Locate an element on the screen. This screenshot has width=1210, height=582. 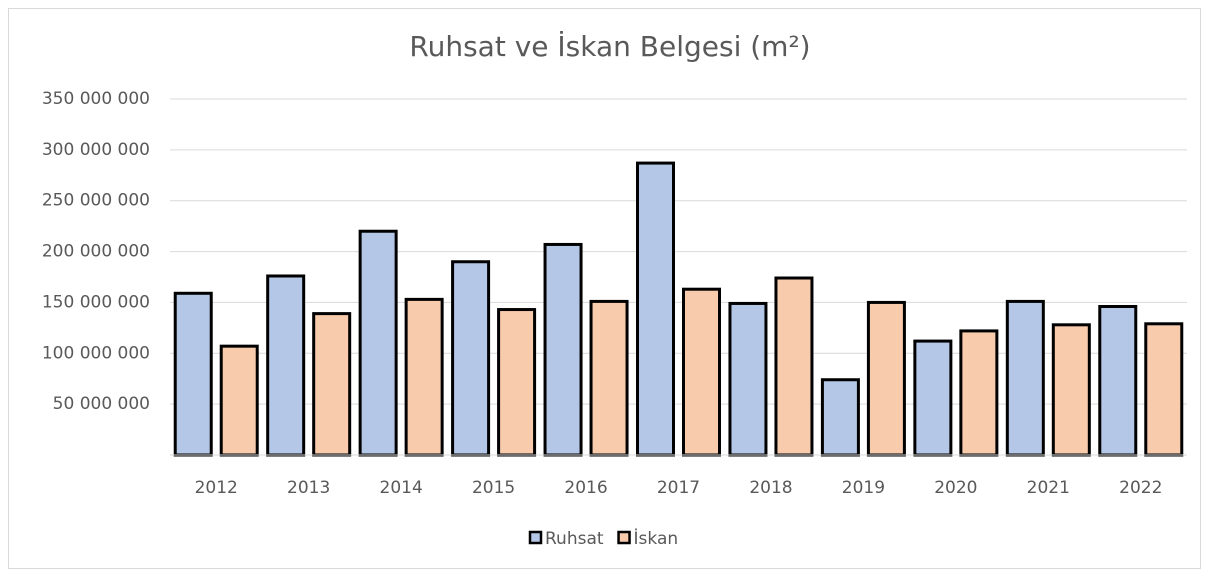
chart-title: Ruhsat ve İskan Belgesi (m²) is located at coordinates (609, 46).